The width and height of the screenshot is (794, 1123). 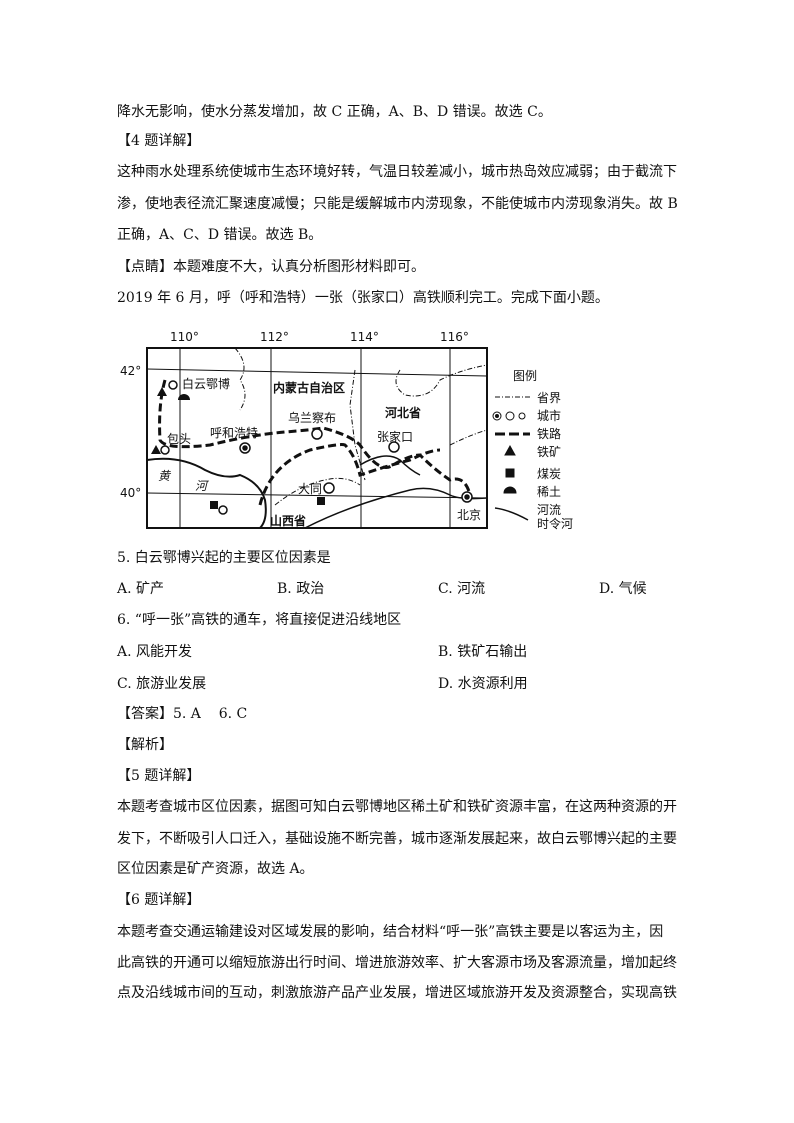 What do you see at coordinates (165, 450) in the screenshot?
I see `city-baotou` at bounding box center [165, 450].